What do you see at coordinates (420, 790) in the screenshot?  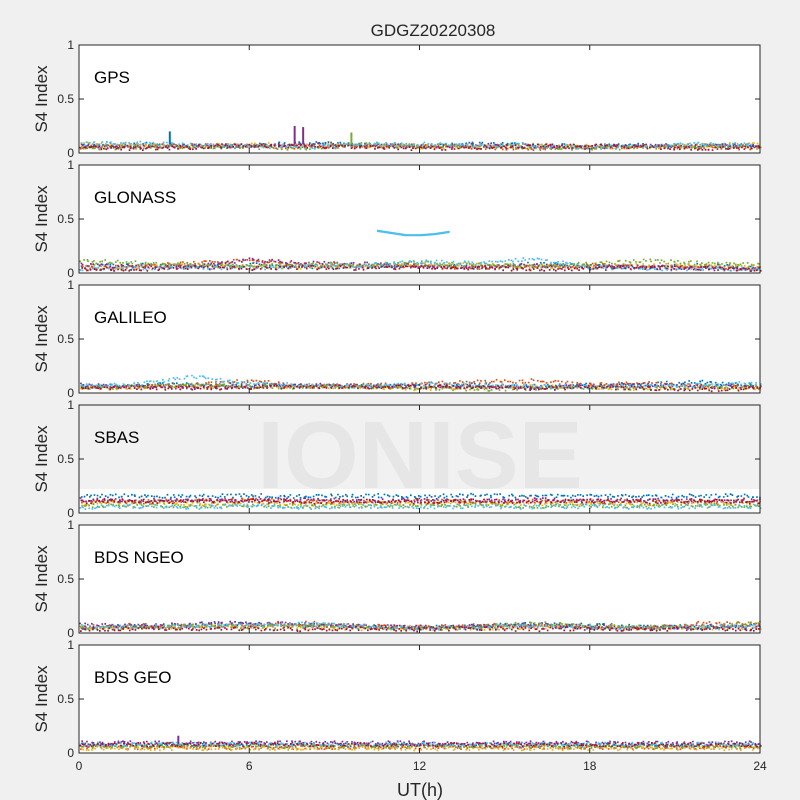 I see `x-axis-label: UT(h)` at bounding box center [420, 790].